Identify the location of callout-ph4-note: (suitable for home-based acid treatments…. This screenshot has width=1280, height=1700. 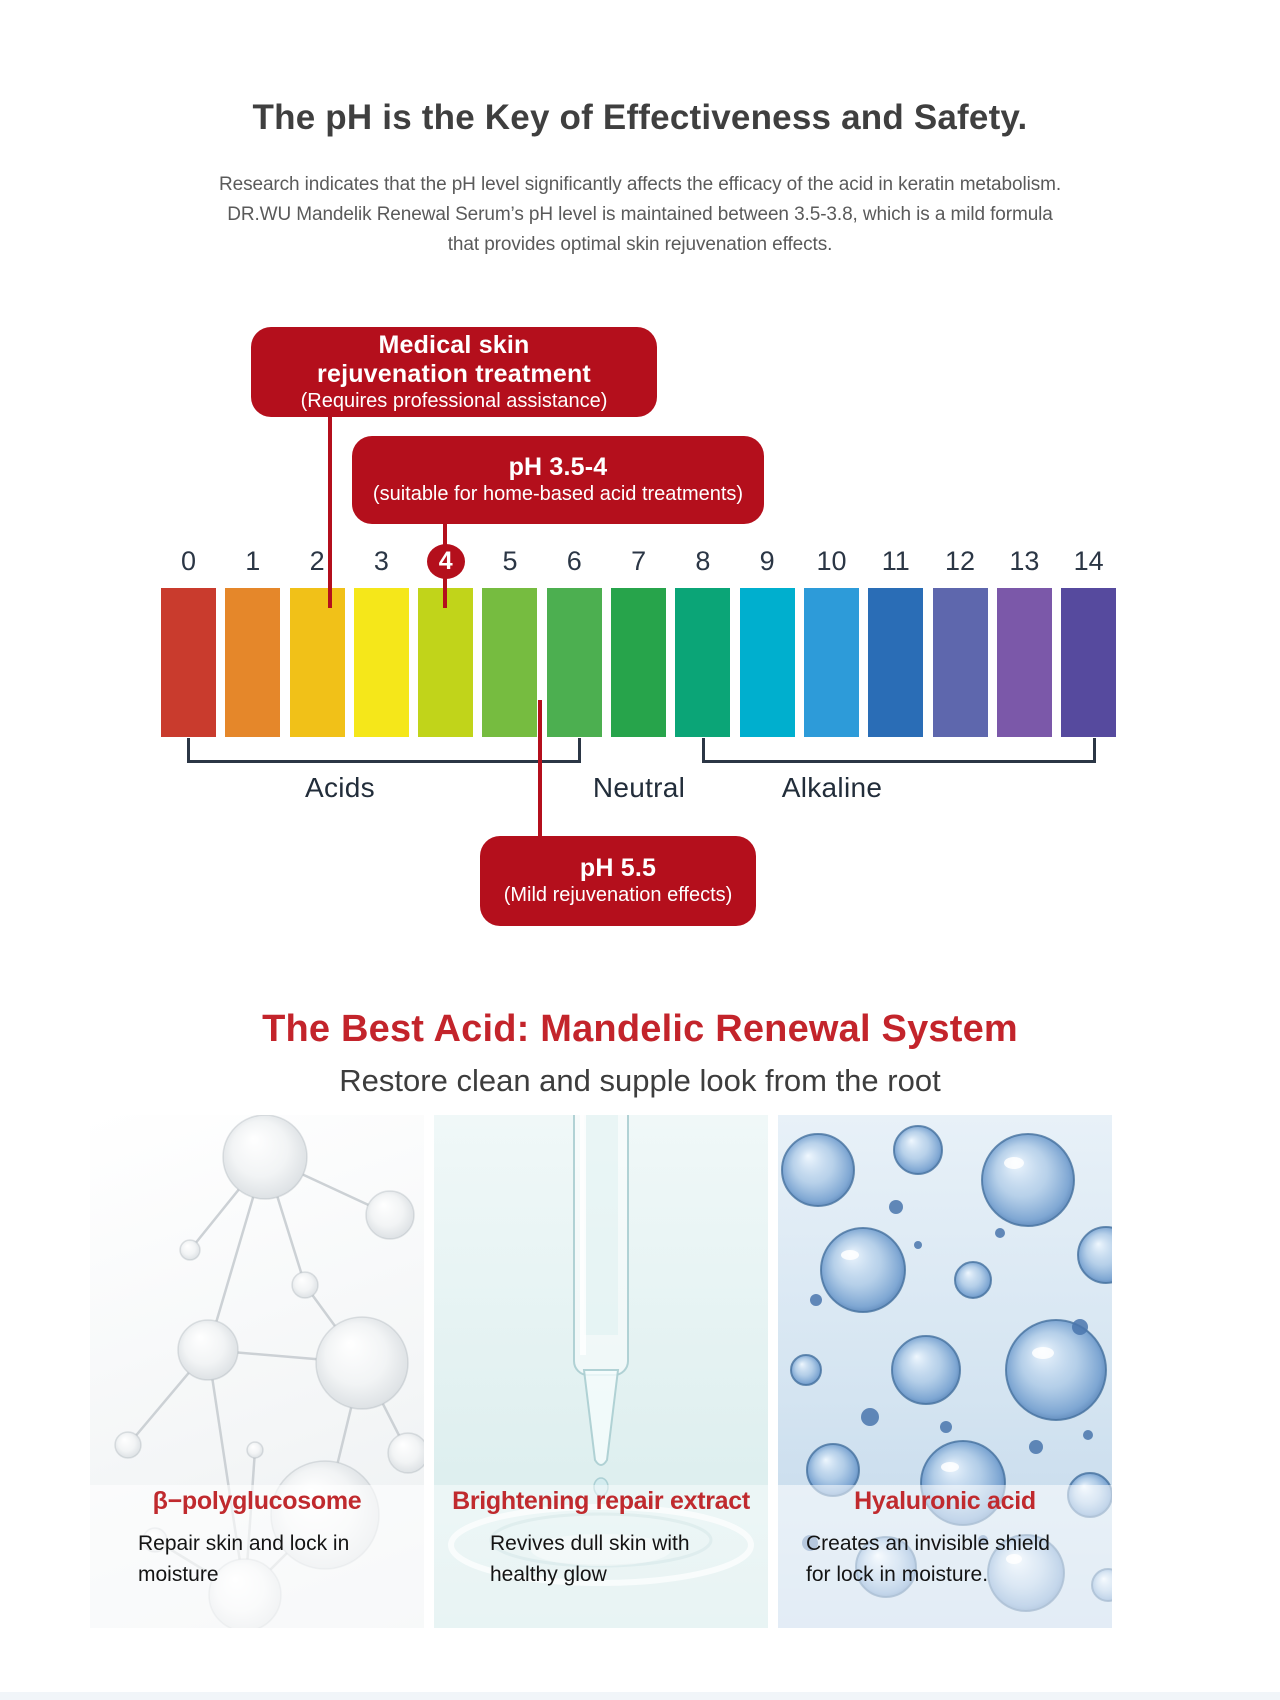
(558, 494).